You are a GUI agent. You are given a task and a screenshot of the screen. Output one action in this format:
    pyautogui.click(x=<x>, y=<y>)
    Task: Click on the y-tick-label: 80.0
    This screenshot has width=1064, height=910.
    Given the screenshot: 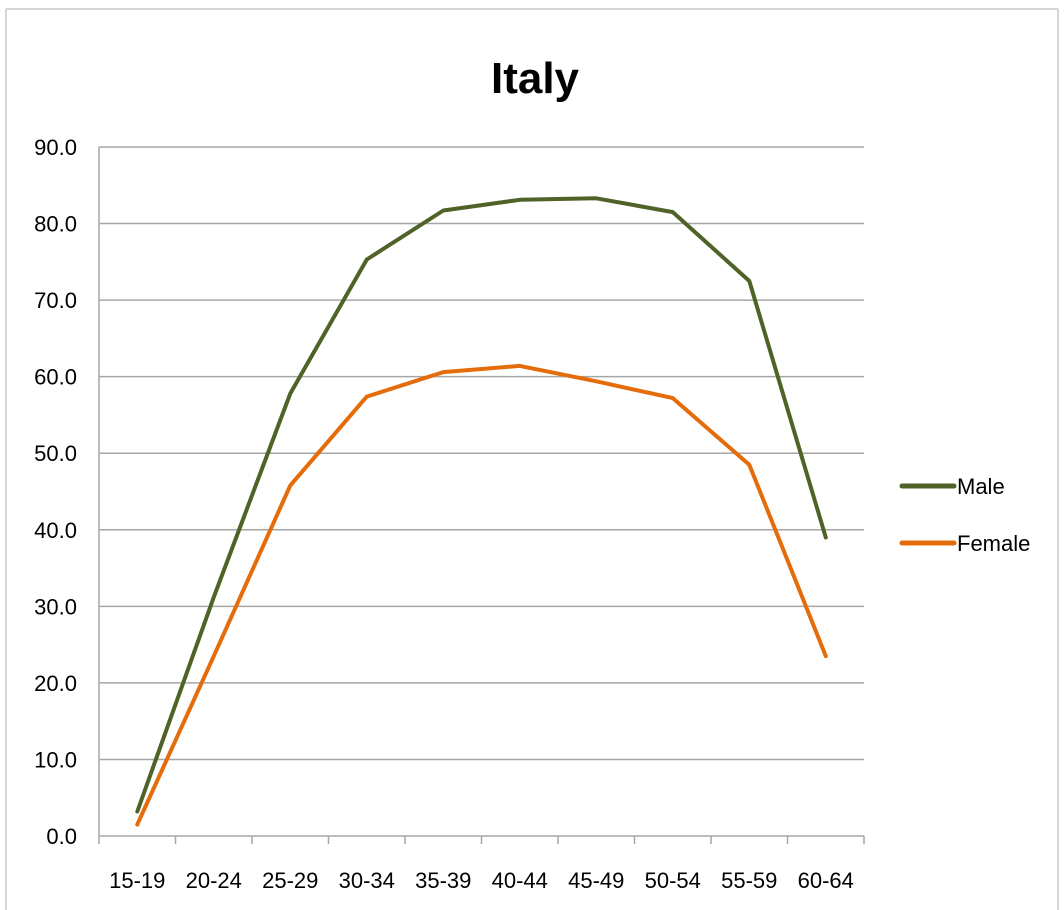 What is the action you would take?
    pyautogui.click(x=55, y=224)
    